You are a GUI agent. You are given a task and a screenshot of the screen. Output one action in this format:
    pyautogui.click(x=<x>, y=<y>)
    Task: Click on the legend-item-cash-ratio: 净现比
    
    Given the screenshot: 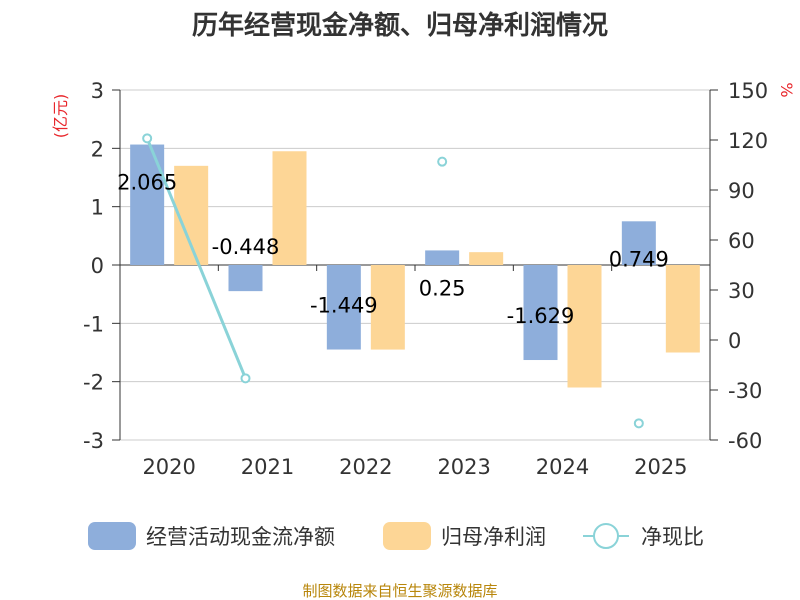 What is the action you would take?
    pyautogui.click(x=643, y=536)
    